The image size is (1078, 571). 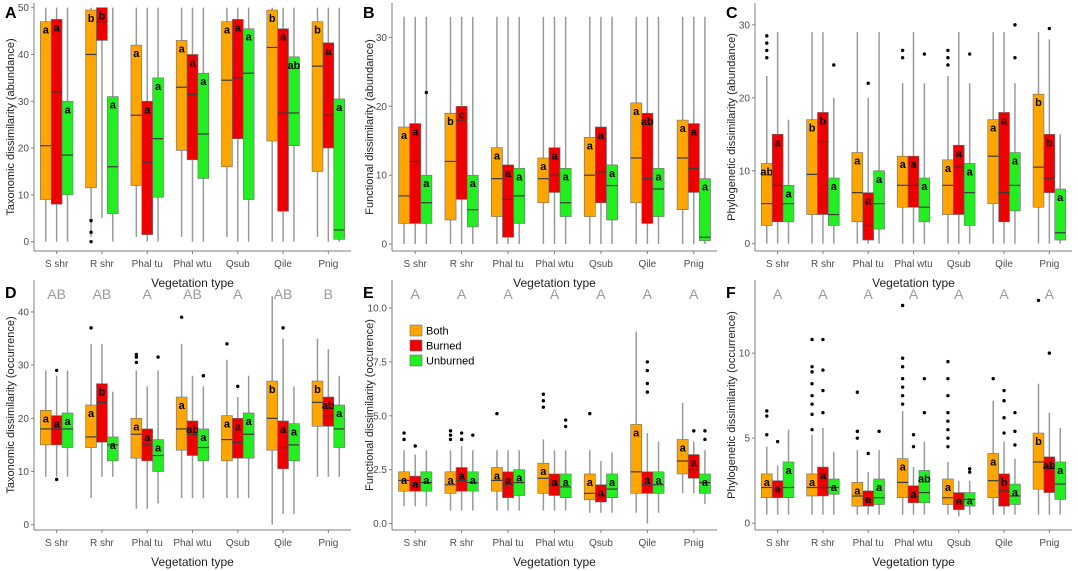 What do you see at coordinates (745, 171) in the screenshot?
I see `y-tick-label: 10` at bounding box center [745, 171].